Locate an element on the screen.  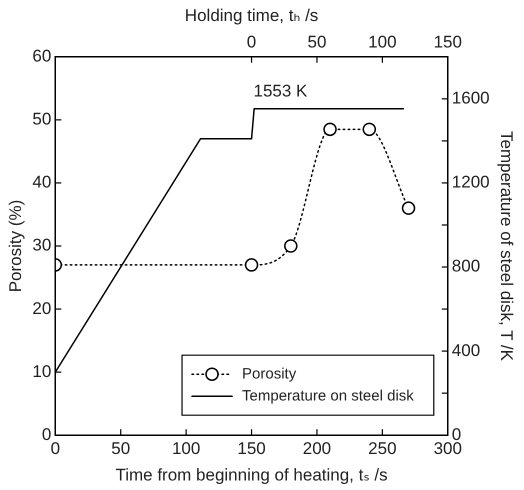
x2-tick-label: 150 is located at coordinates (448, 42).